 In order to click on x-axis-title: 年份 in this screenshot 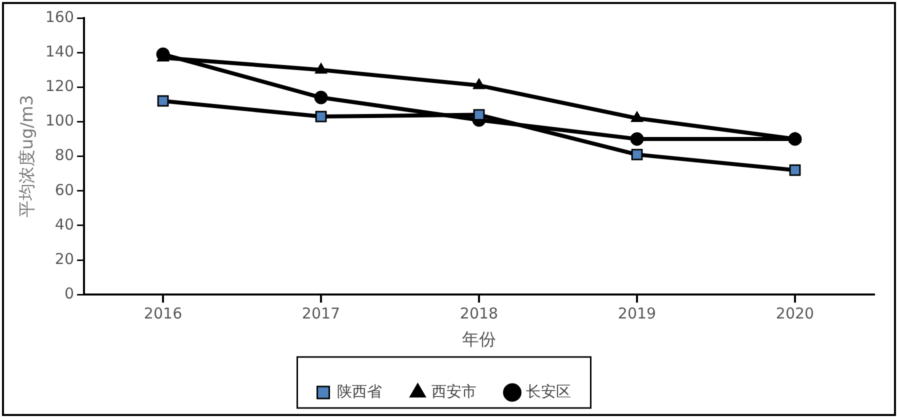, I will do `click(479, 340)`.